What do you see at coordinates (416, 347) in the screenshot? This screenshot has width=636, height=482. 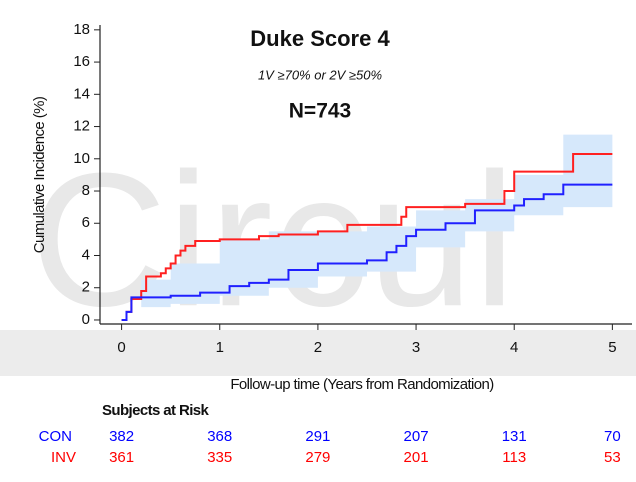 I see `x-tick-label: 3` at bounding box center [416, 347].